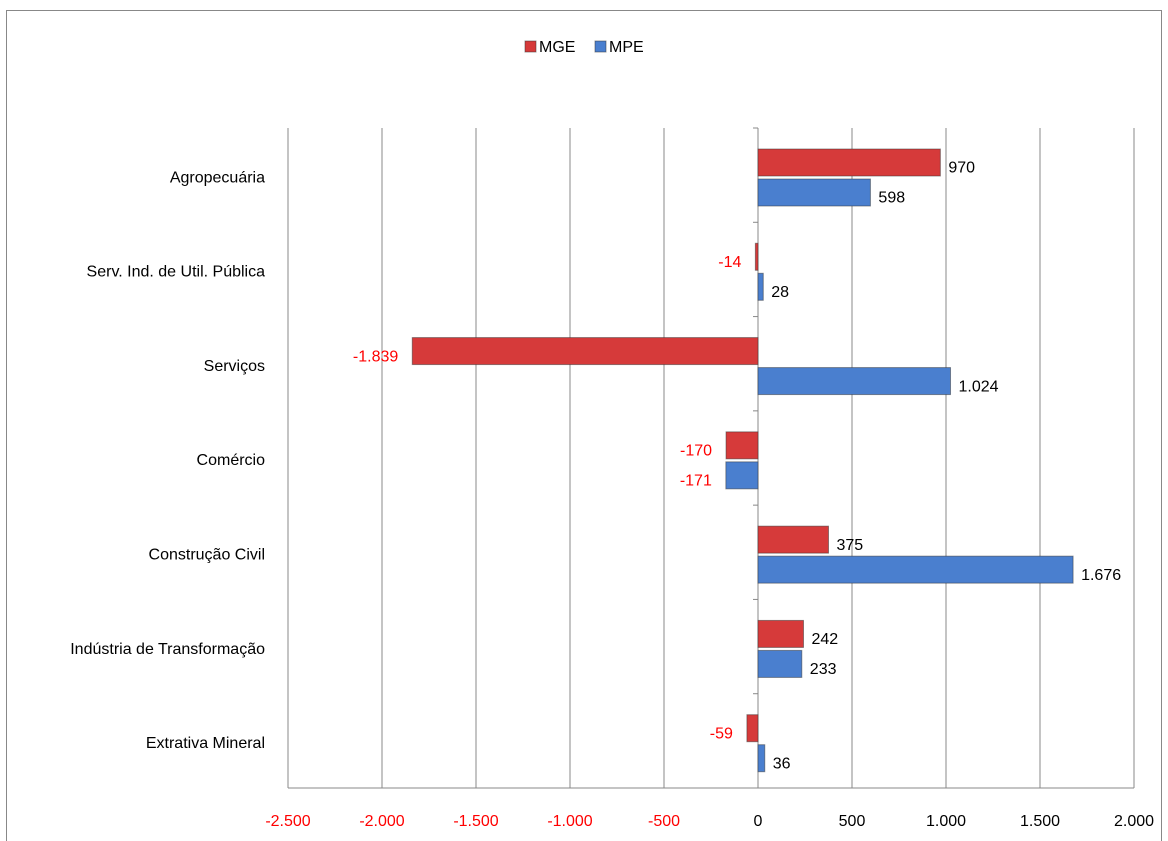 The image size is (1168, 841). What do you see at coordinates (891, 198) in the screenshot?
I see `data-label: 598` at bounding box center [891, 198].